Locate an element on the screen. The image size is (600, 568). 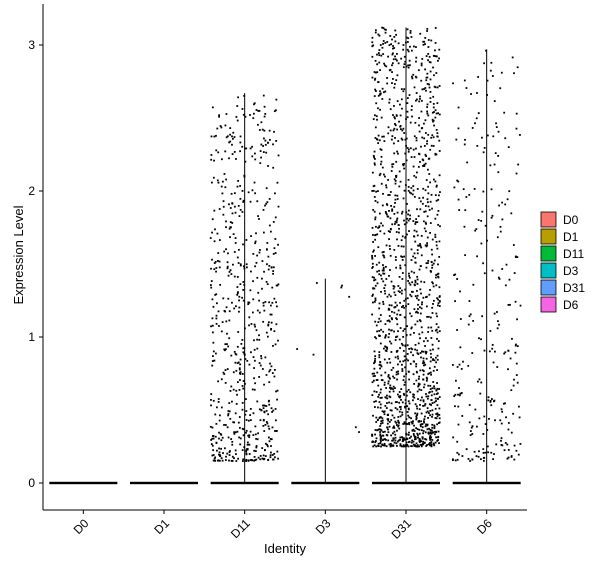
legend-key-d6 is located at coordinates (548, 304).